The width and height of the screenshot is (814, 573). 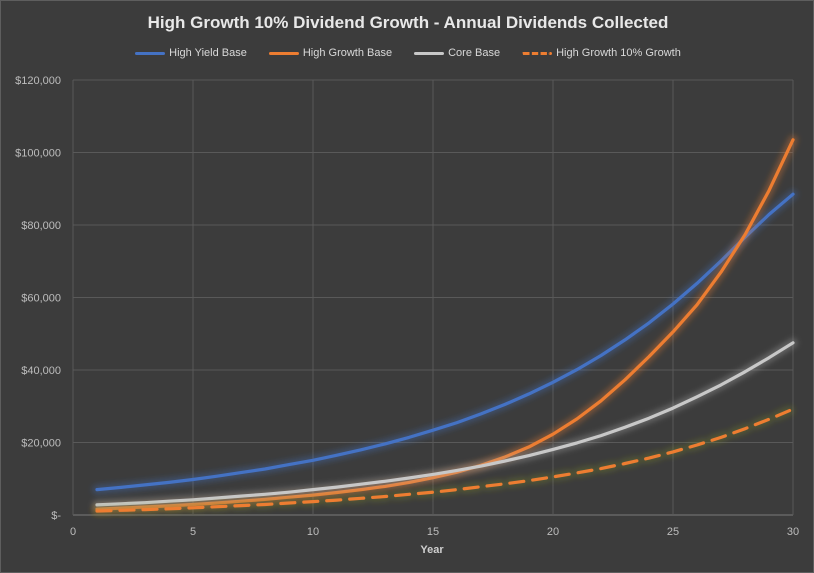 I want to click on y-tick-label: $80,000, so click(x=41, y=226).